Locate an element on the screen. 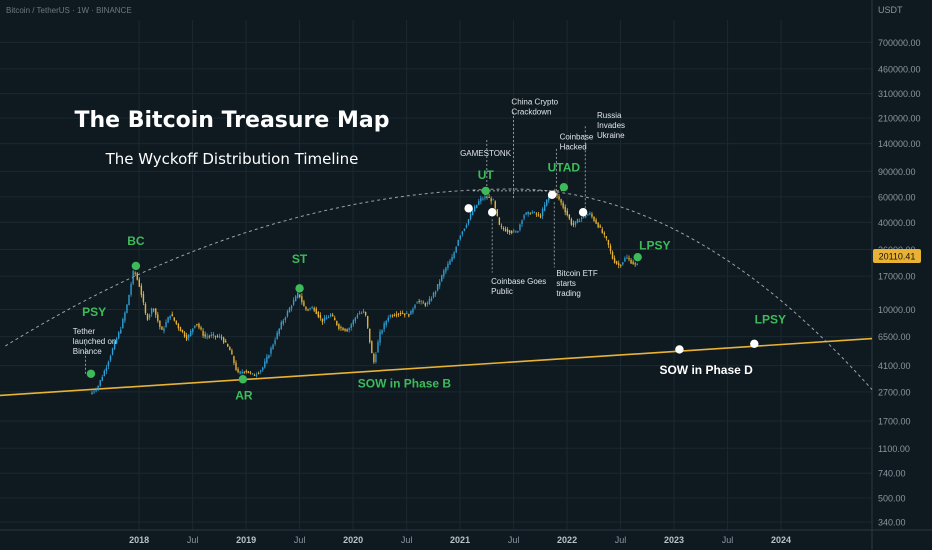 This screenshot has height=550, width=932. phase-label: LPSY is located at coordinates (654, 245).